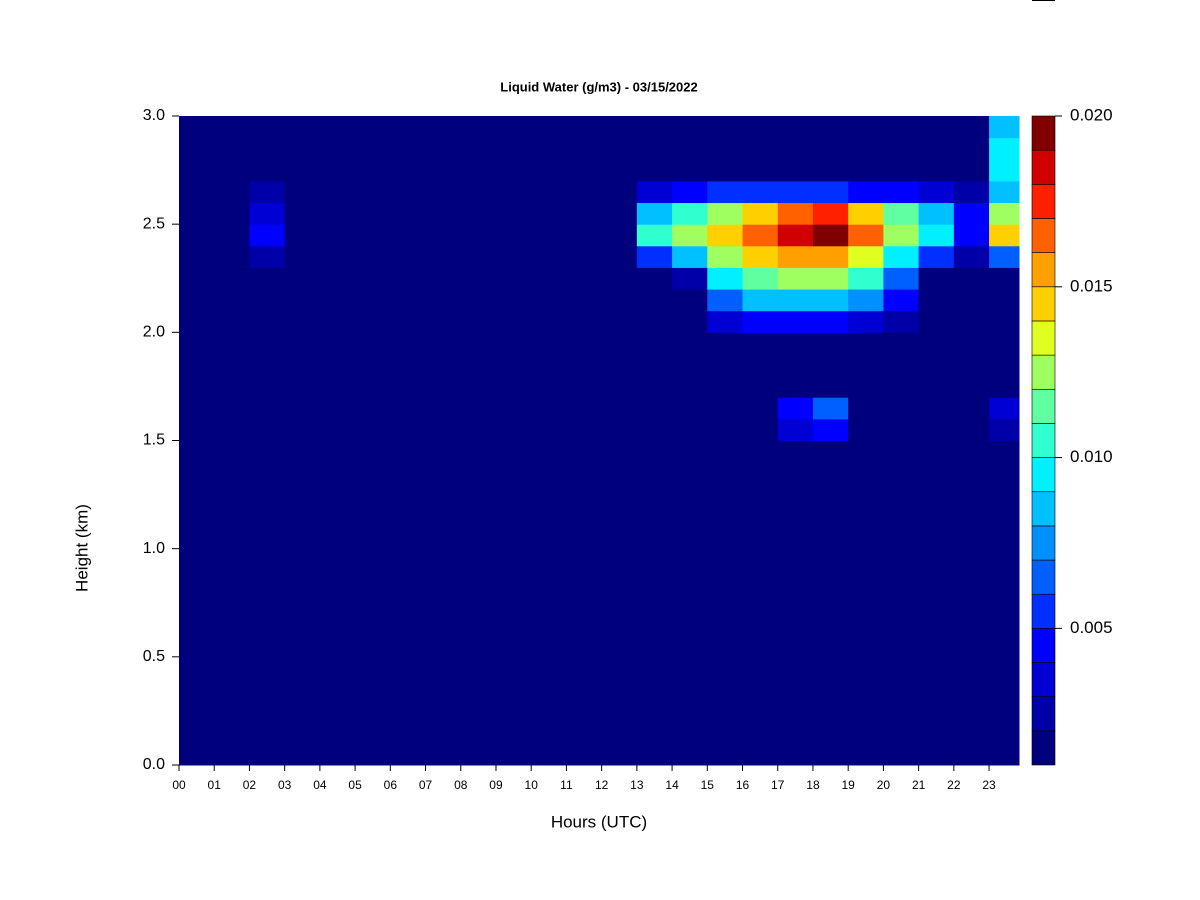 The height and width of the screenshot is (900, 1200). What do you see at coordinates (355, 785) in the screenshot?
I see `x-tick-label: 05` at bounding box center [355, 785].